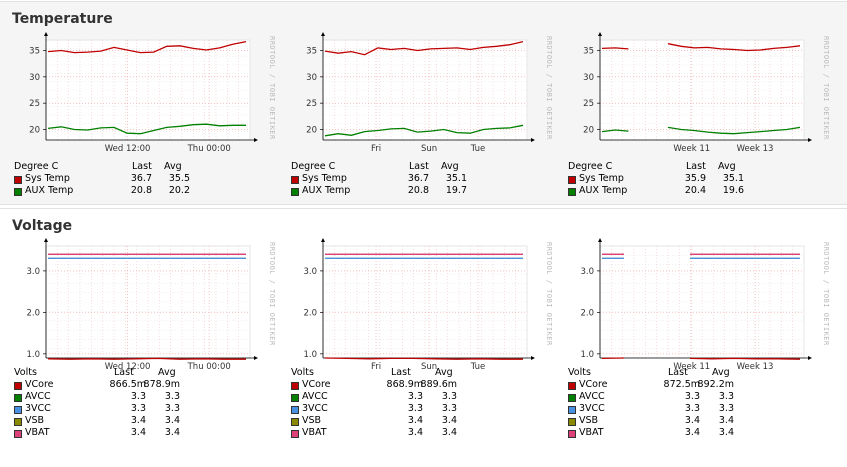 This screenshot has width=847, height=467. Describe the element at coordinates (418, 190) in the screenshot. I see `legend-last-value: 20.8` at that location.